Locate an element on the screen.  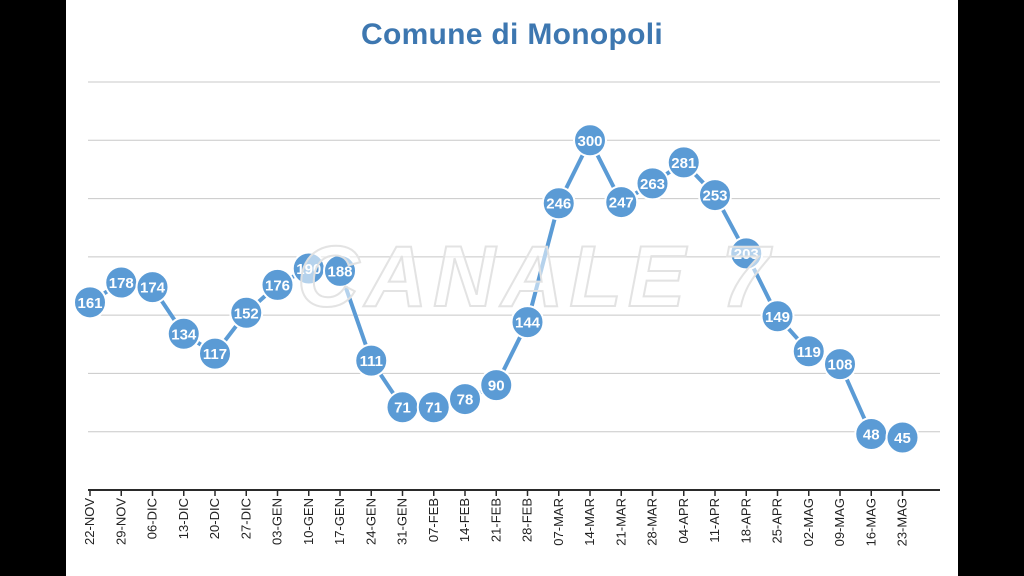
x-tick-label: 27-DIC is located at coordinates (245, 518).